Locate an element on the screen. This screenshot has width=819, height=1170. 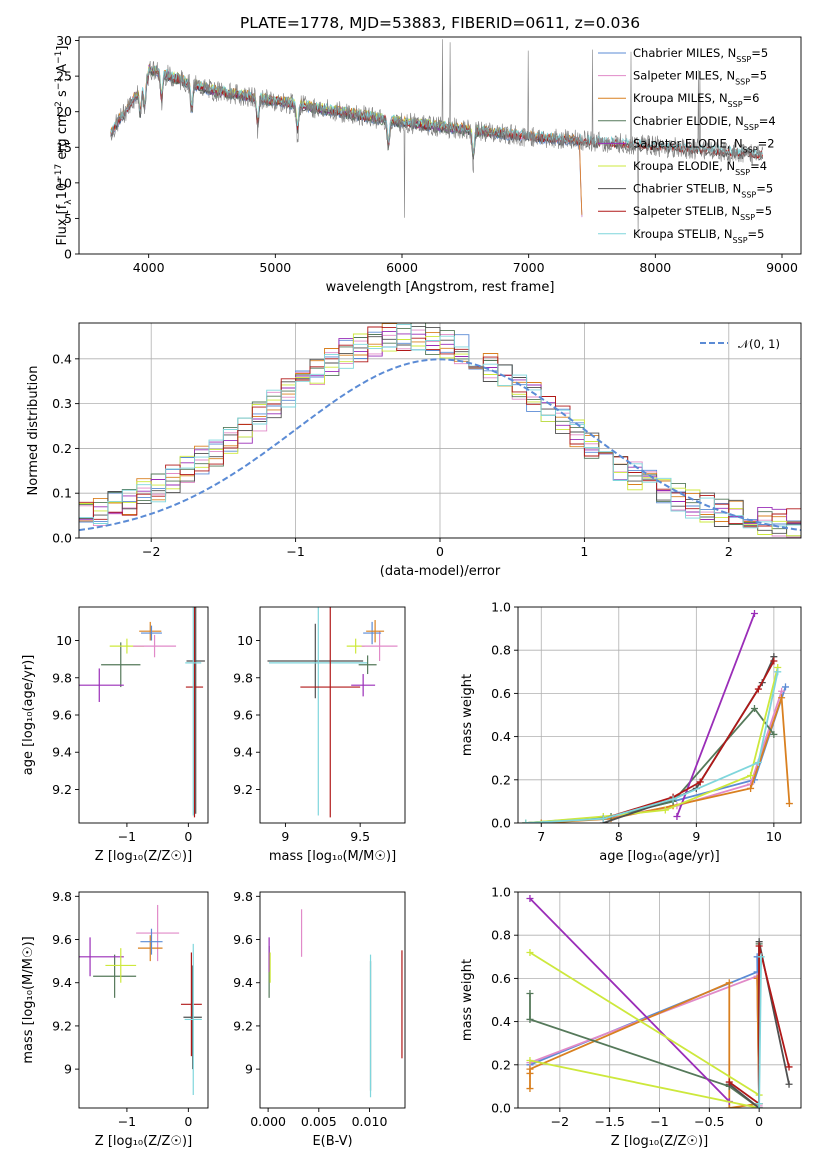
x-axis-label: Z [log₁₀(Z/Z☉)] is located at coordinates (143, 856).